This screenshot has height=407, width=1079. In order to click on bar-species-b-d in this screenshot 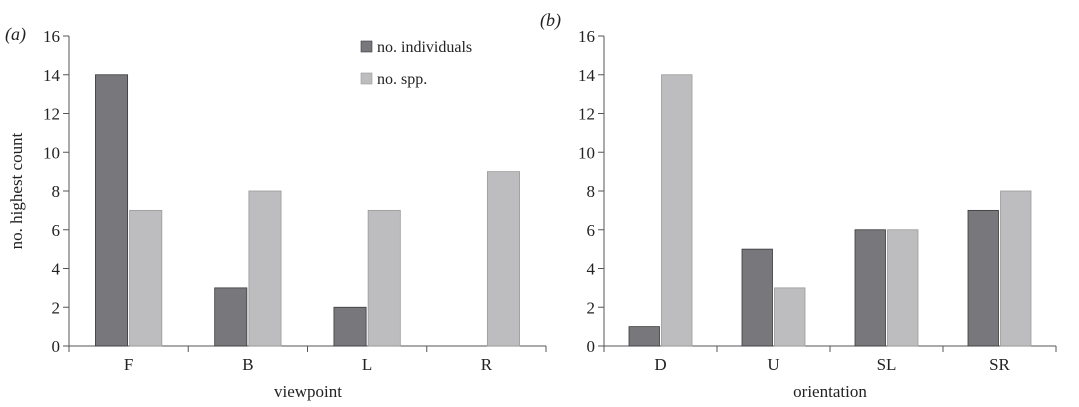, I will do `click(677, 210)`.